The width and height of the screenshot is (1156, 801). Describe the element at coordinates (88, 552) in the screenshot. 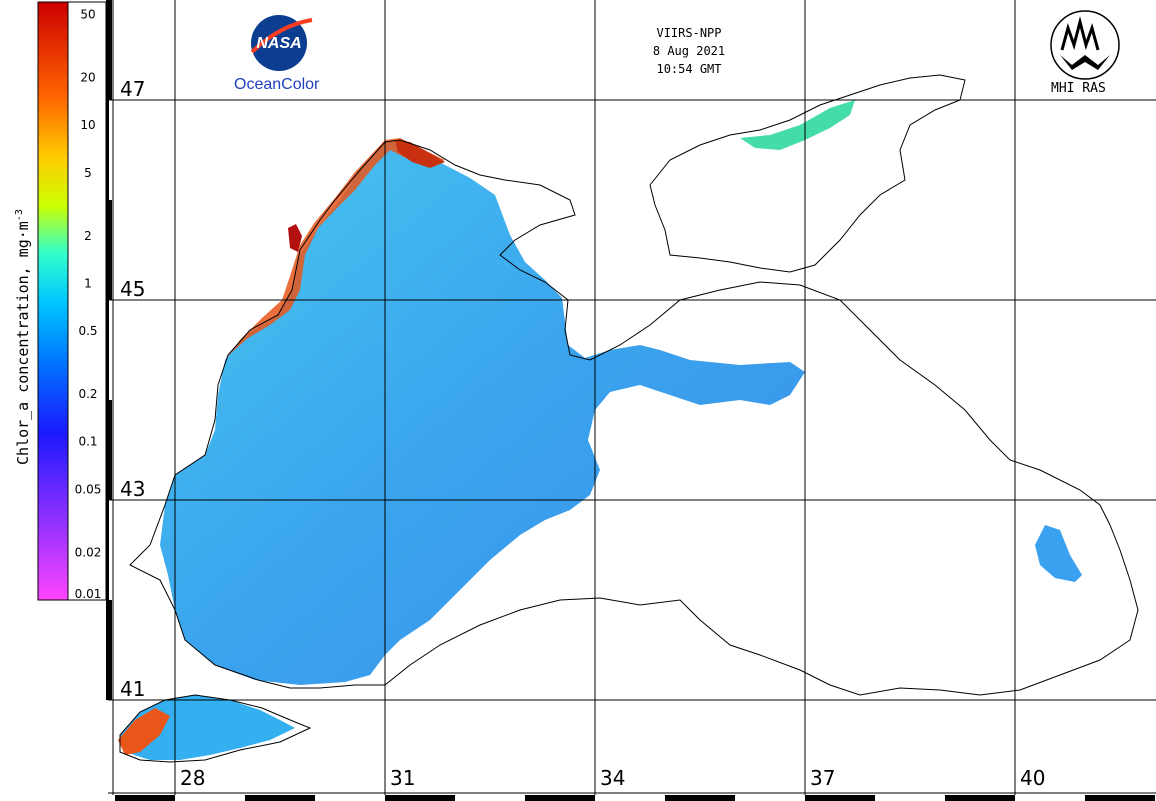

I see `colorbar-tick-label: 0.02` at that location.